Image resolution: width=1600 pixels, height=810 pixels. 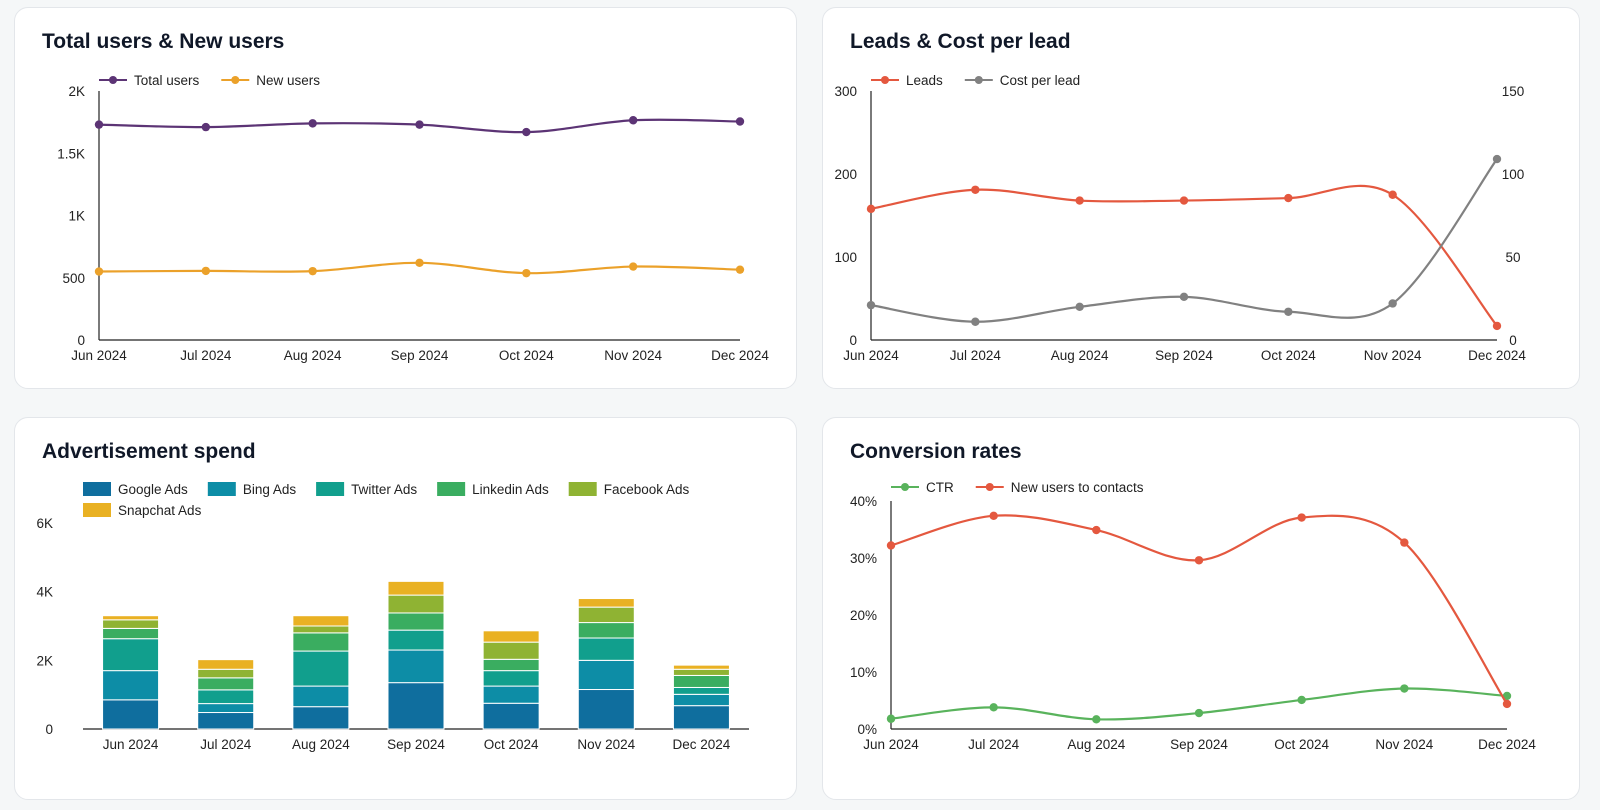 I want to click on legend-label: New users to contacts, so click(x=1077, y=487).